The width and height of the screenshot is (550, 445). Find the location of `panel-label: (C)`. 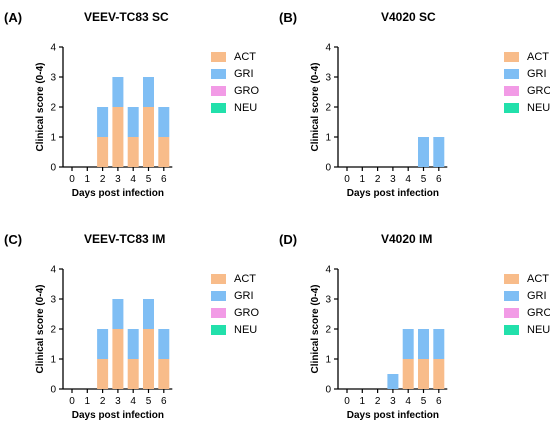

panel-label: (C) is located at coordinates (13, 239).